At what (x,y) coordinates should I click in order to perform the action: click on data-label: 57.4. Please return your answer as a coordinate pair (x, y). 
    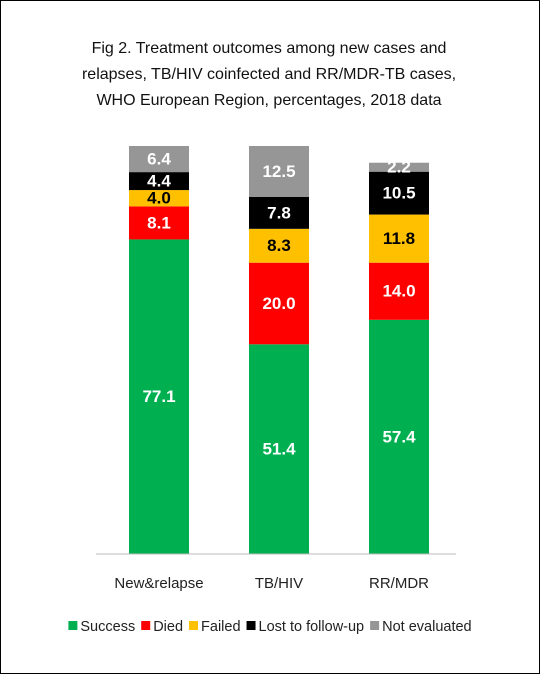
    Looking at the image, I should click on (399, 436).